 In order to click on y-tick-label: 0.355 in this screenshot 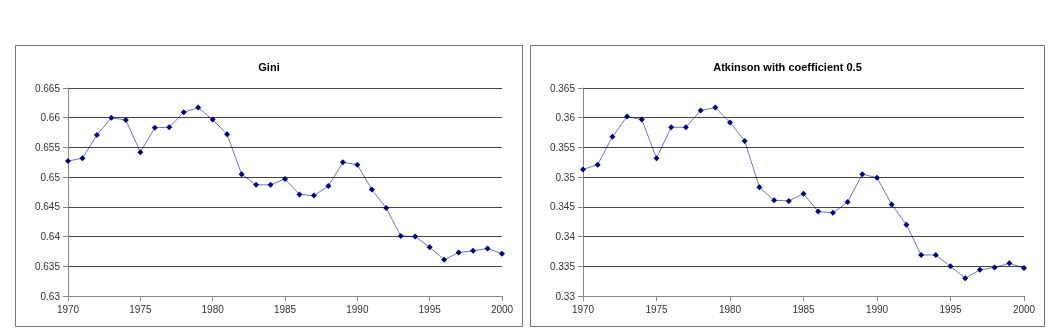, I will do `click(562, 147)`.